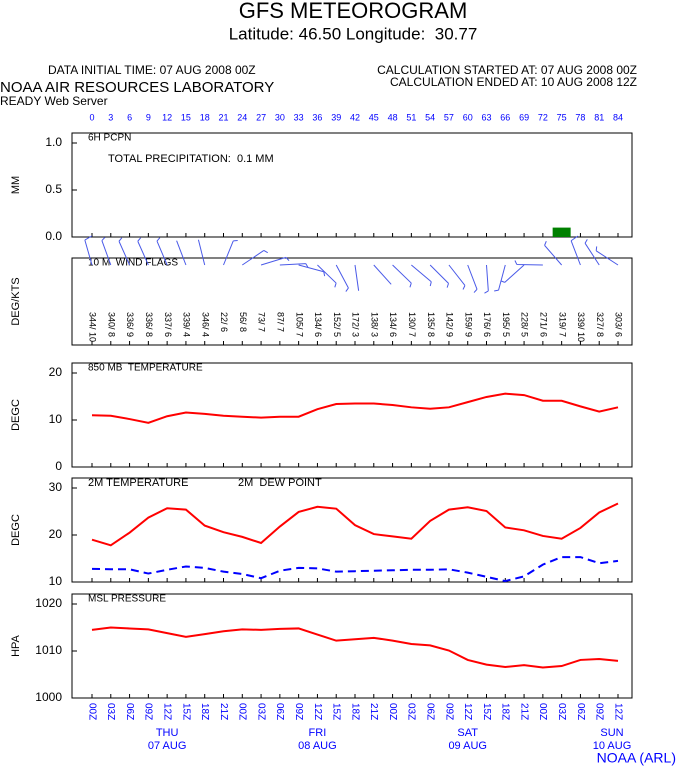 The image size is (677, 768). Describe the element at coordinates (430, 117) in the screenshot. I see `hour-label: 54` at that location.